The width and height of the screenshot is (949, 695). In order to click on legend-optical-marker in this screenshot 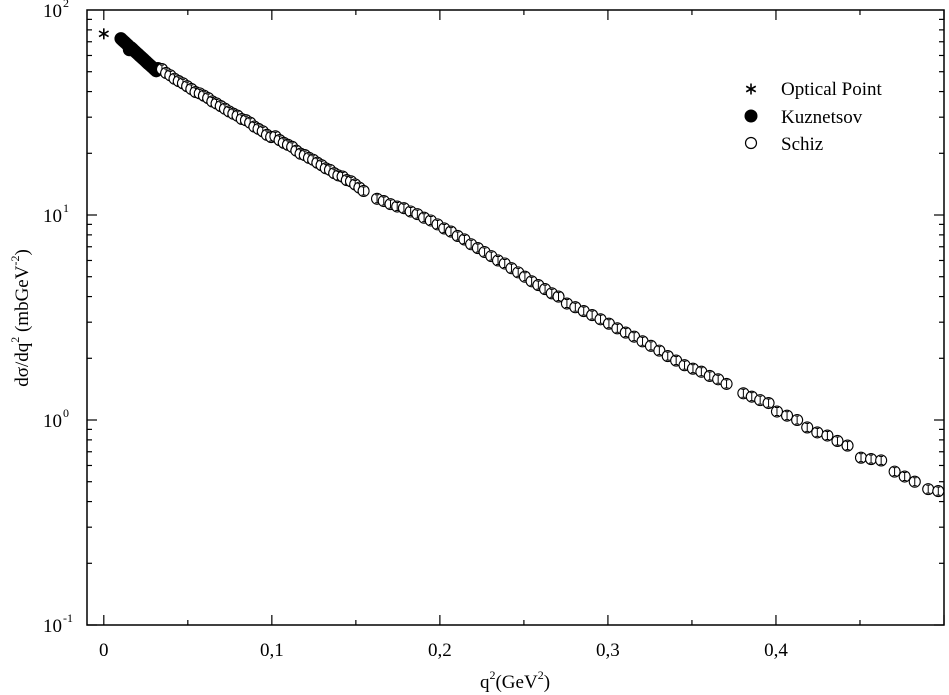, I will do `click(751, 89)`.